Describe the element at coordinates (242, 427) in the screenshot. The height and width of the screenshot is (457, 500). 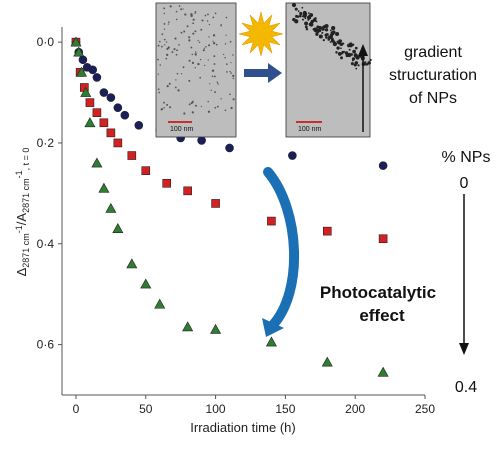
I see `x-axis-title: Irradiation time (h)` at that location.